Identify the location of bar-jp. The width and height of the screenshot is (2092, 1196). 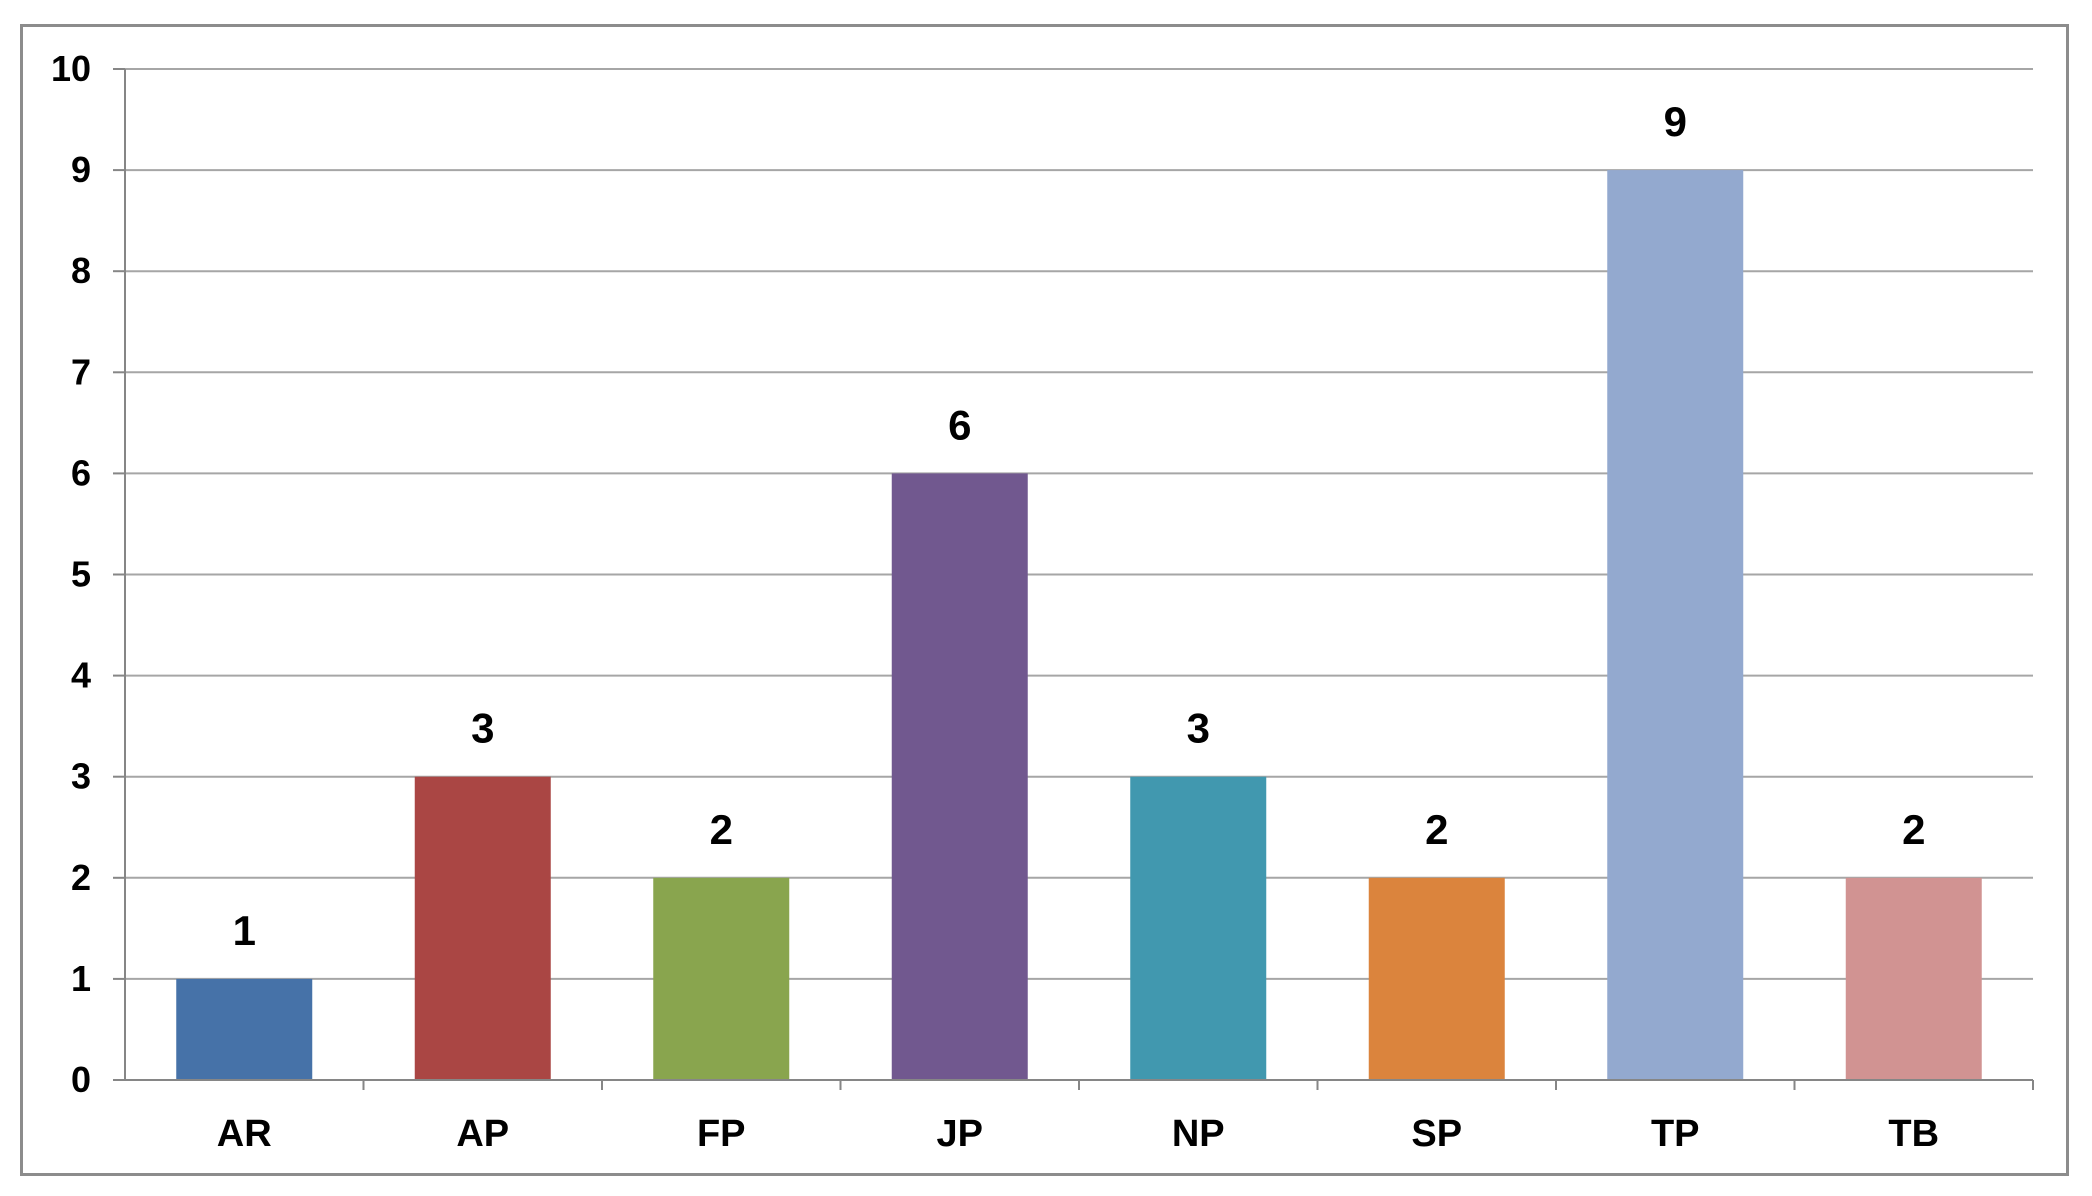
(959, 776).